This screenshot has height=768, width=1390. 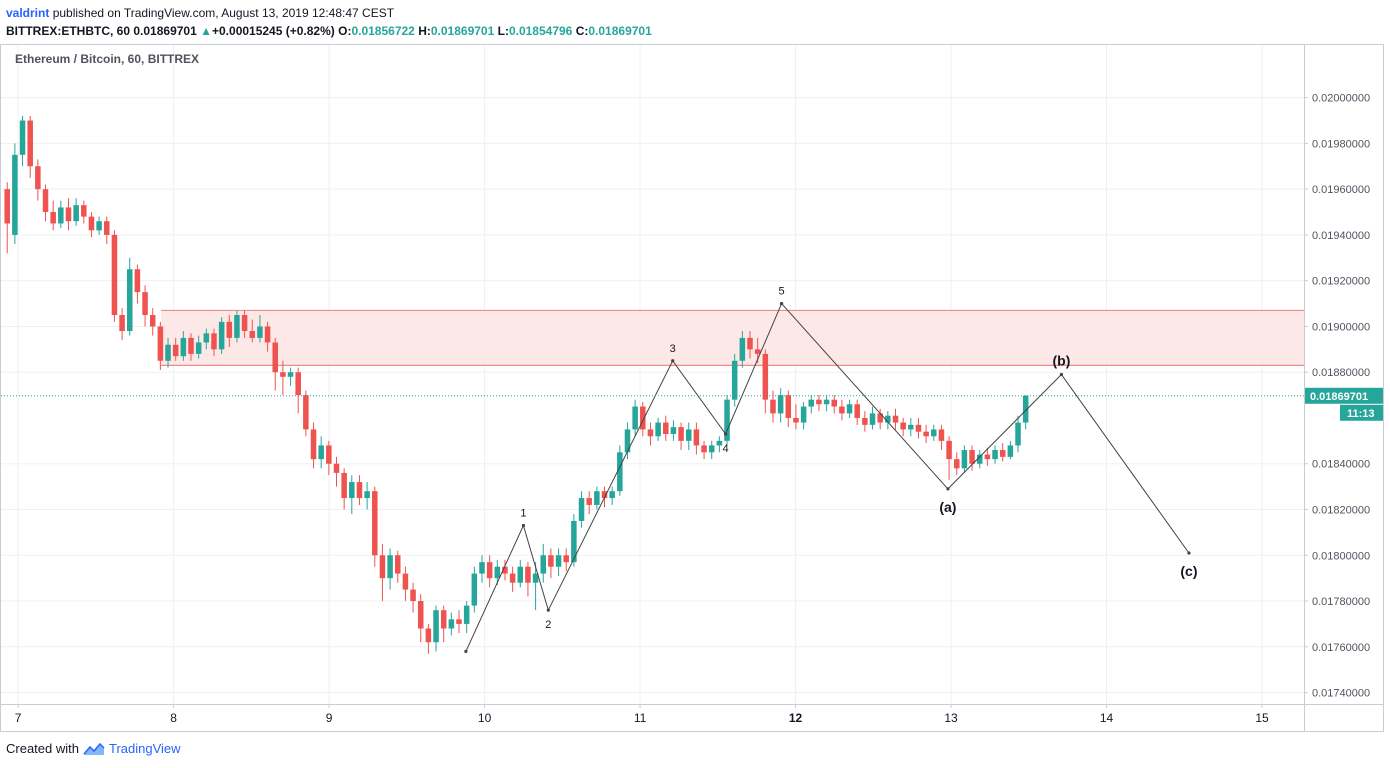 I want to click on created-with-text: Created with, so click(x=42, y=748).